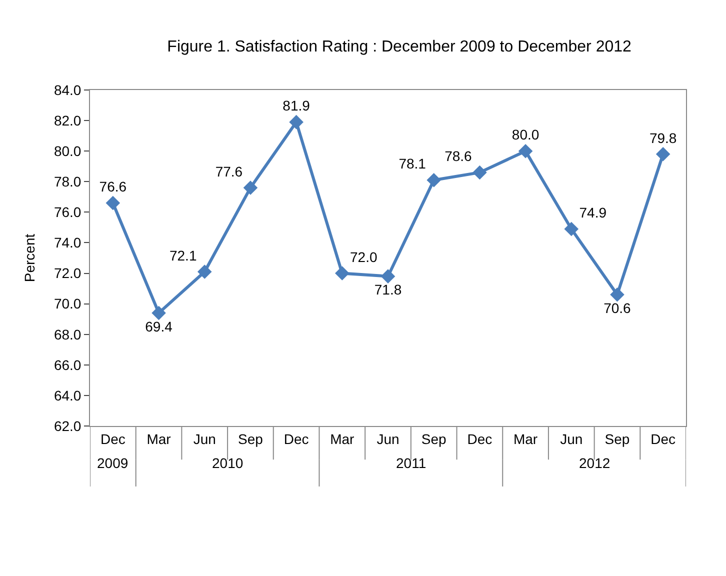 This screenshot has height=576, width=726. Describe the element at coordinates (594, 463) in the screenshot. I see `text: 2012` at that location.